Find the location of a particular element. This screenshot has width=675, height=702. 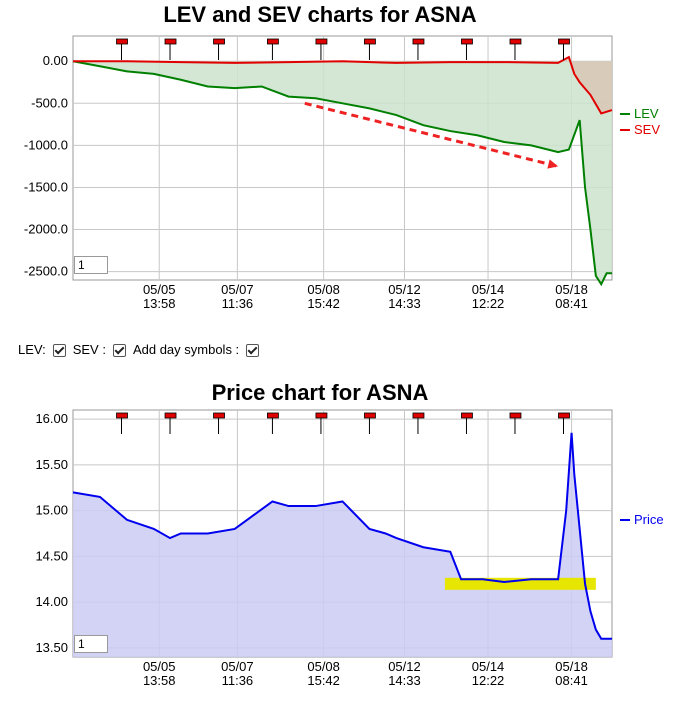

chart-title-ev: LEV and SEV charts for ASNA is located at coordinates (320, 14).